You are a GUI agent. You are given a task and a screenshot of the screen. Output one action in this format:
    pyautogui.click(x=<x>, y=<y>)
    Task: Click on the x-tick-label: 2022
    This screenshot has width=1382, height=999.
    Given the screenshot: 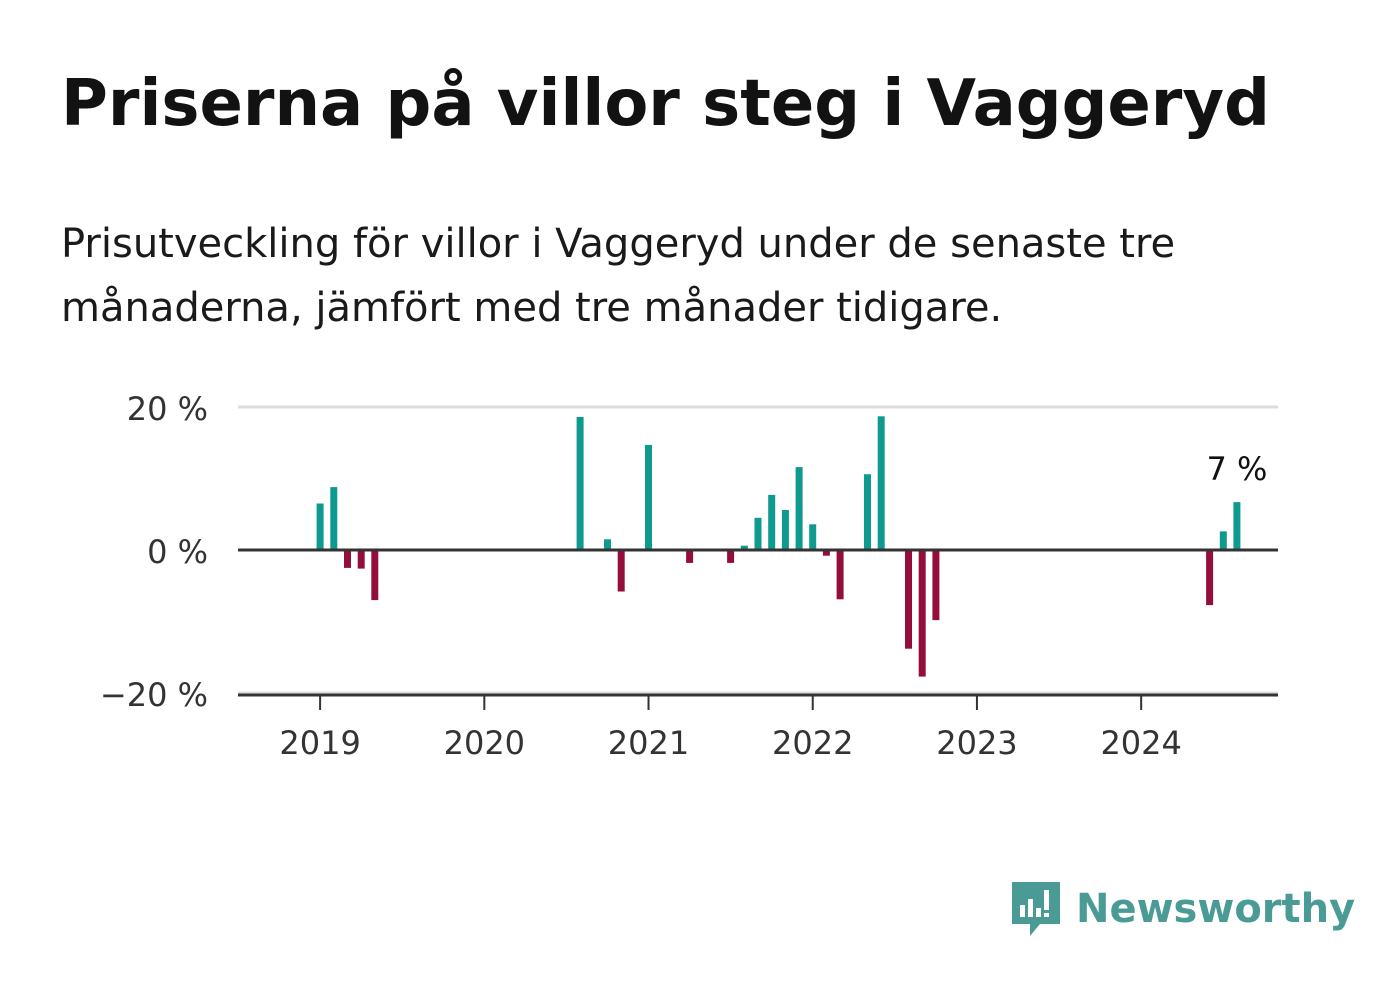 What is the action you would take?
    pyautogui.click(x=812, y=743)
    